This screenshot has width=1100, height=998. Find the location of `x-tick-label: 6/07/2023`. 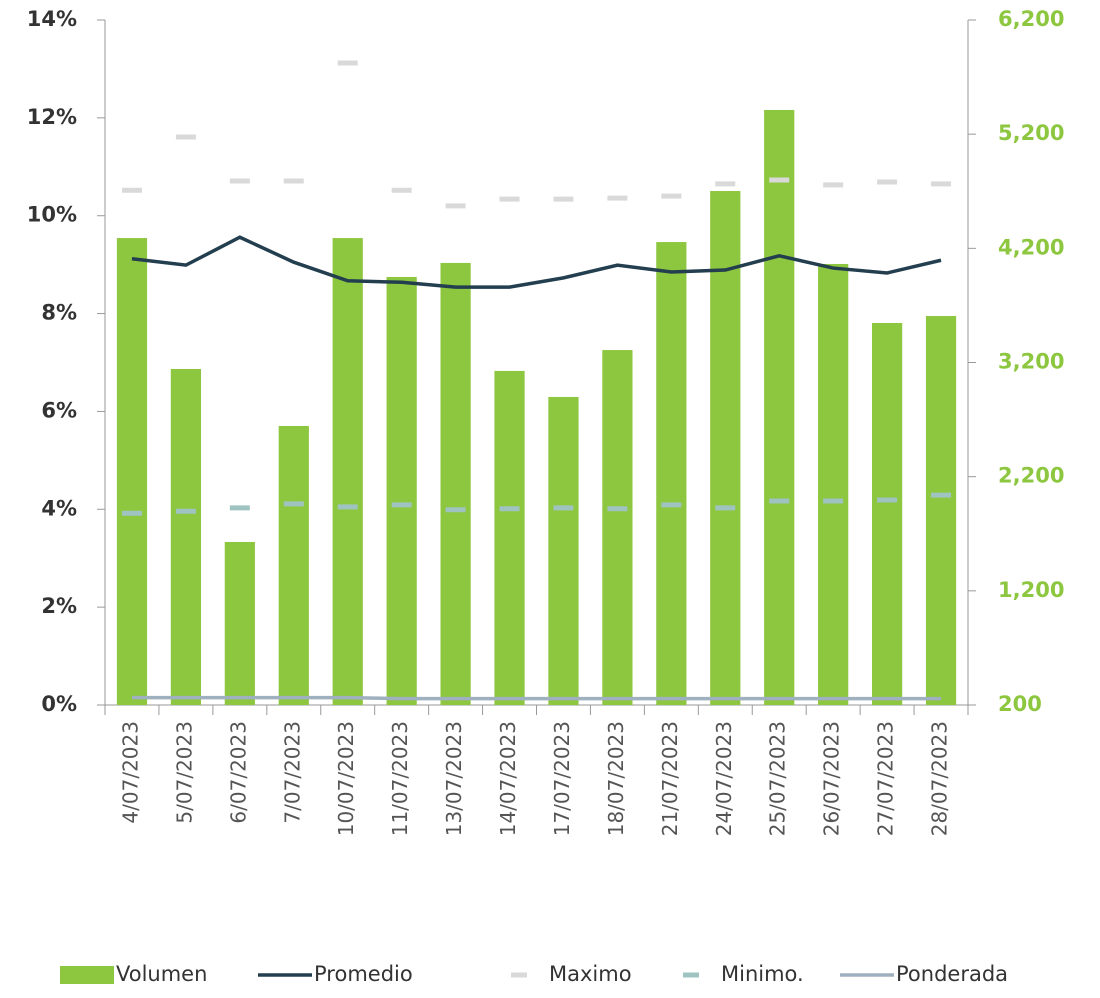

x-tick-label: 6/07/2023 is located at coordinates (238, 772).